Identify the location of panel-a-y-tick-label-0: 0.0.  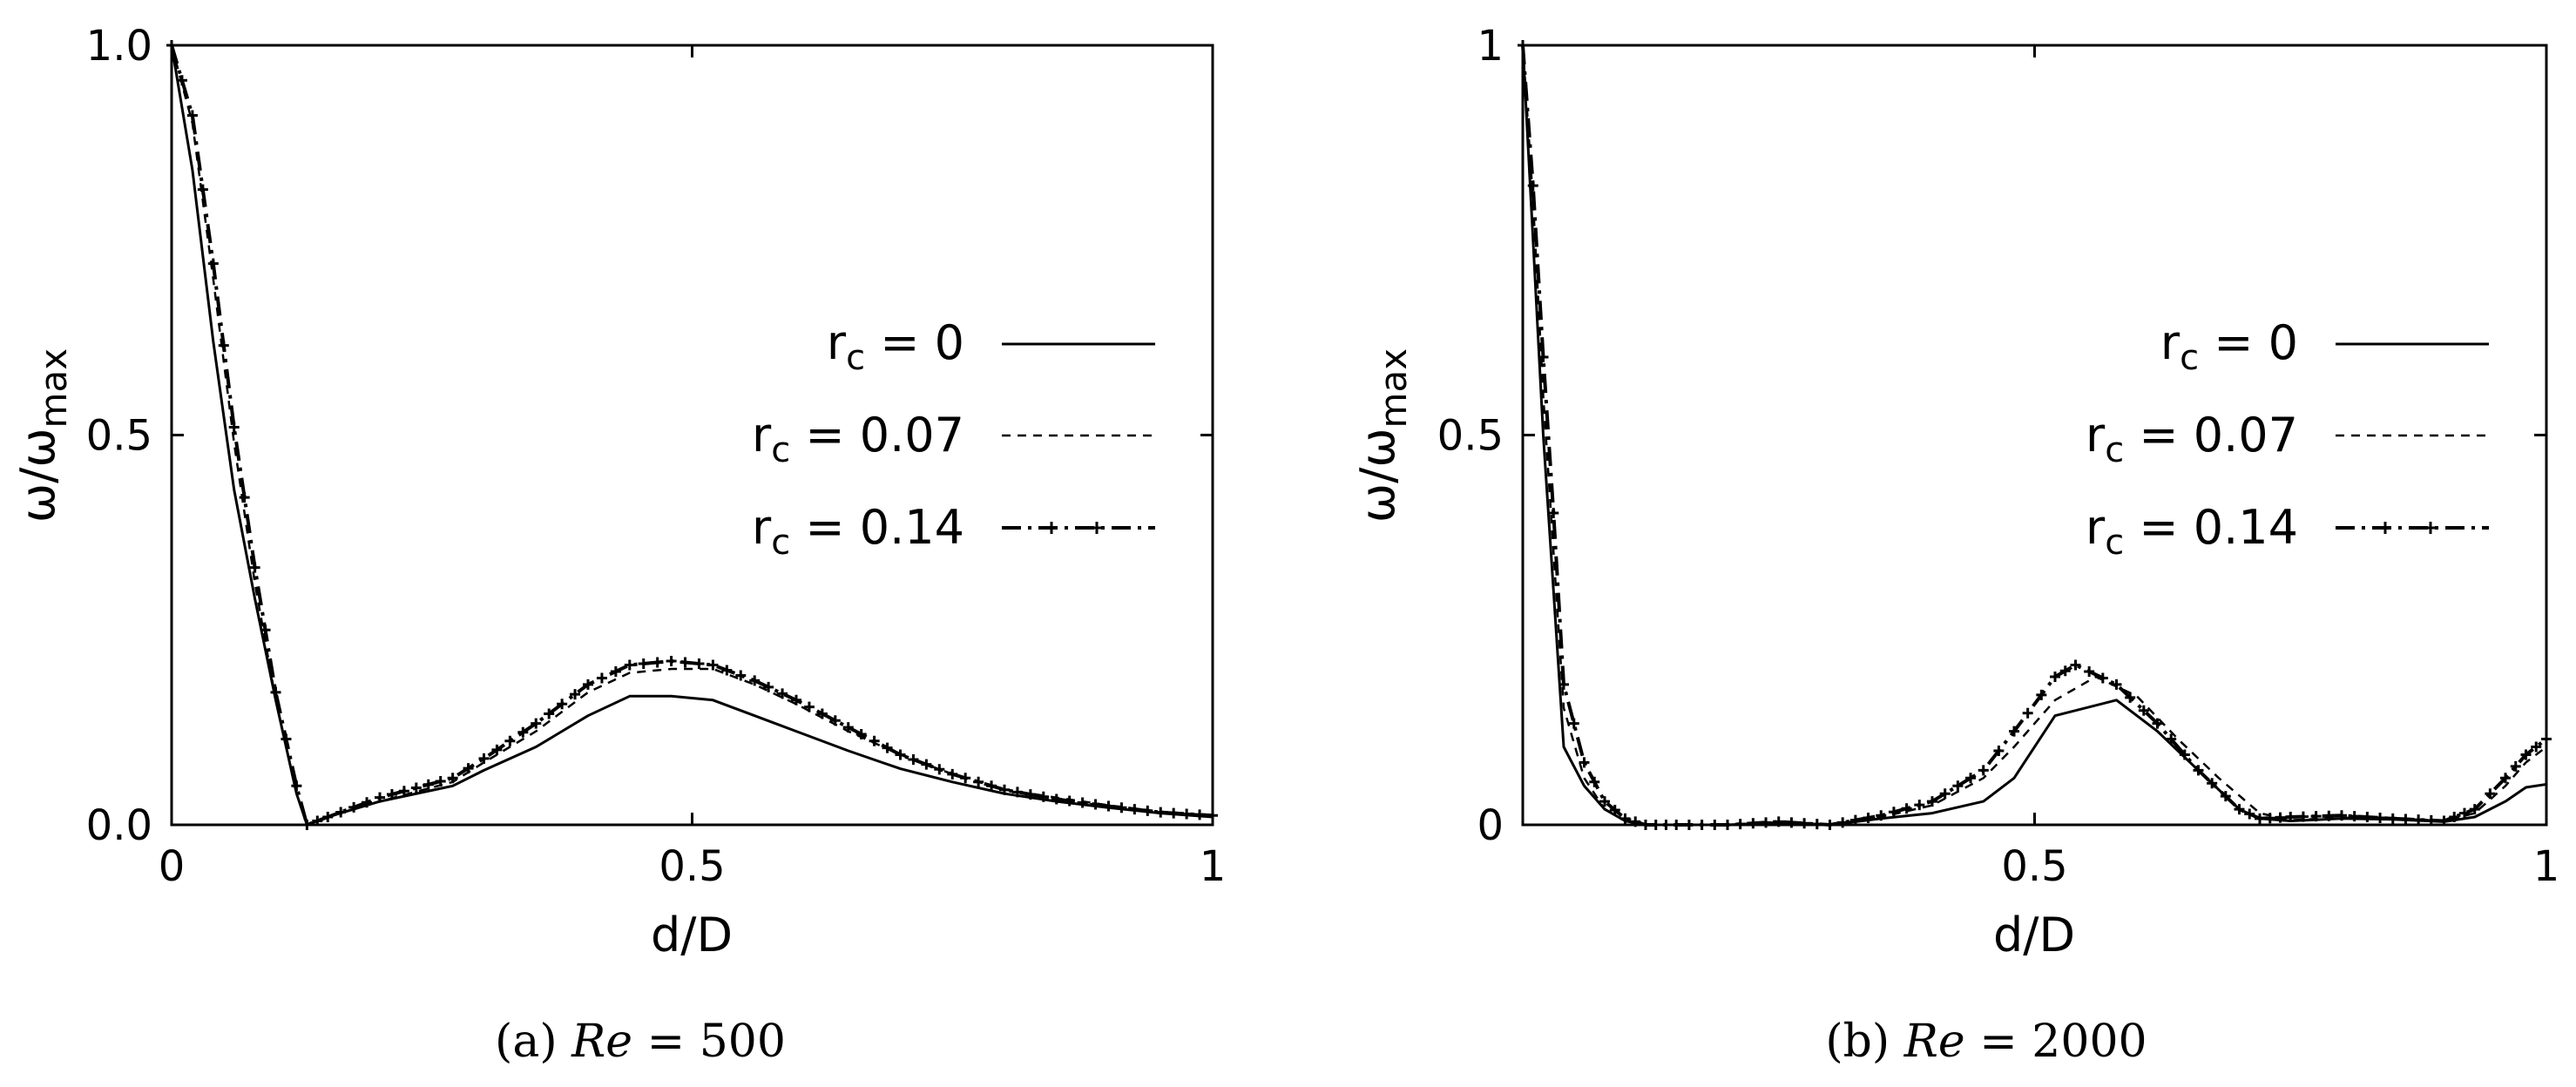
(119, 825).